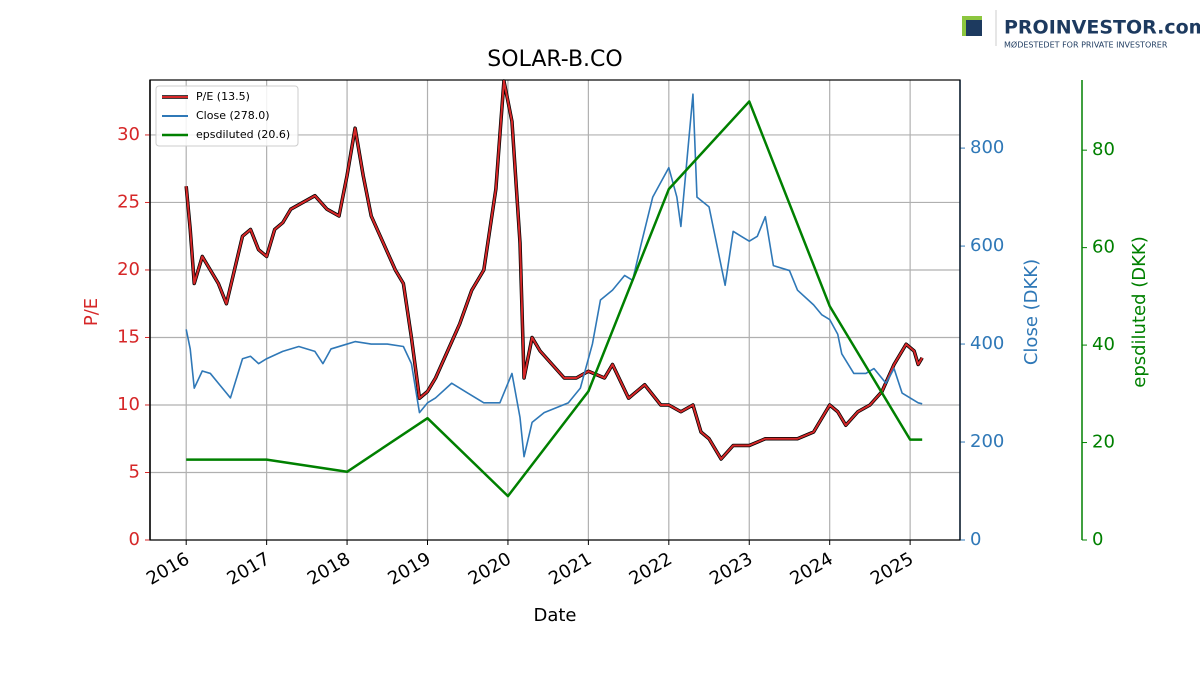  Describe the element at coordinates (1031, 312) in the screenshot. I see `y2-axis-title: Close (DKK)` at that location.